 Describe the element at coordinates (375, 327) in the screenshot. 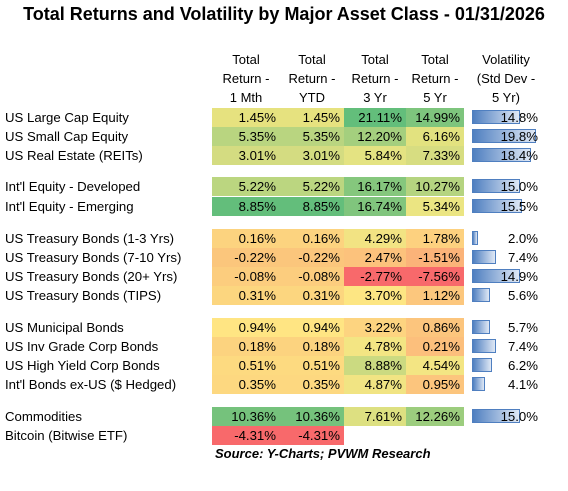

I see `return-cell-y3: 3.22%` at that location.